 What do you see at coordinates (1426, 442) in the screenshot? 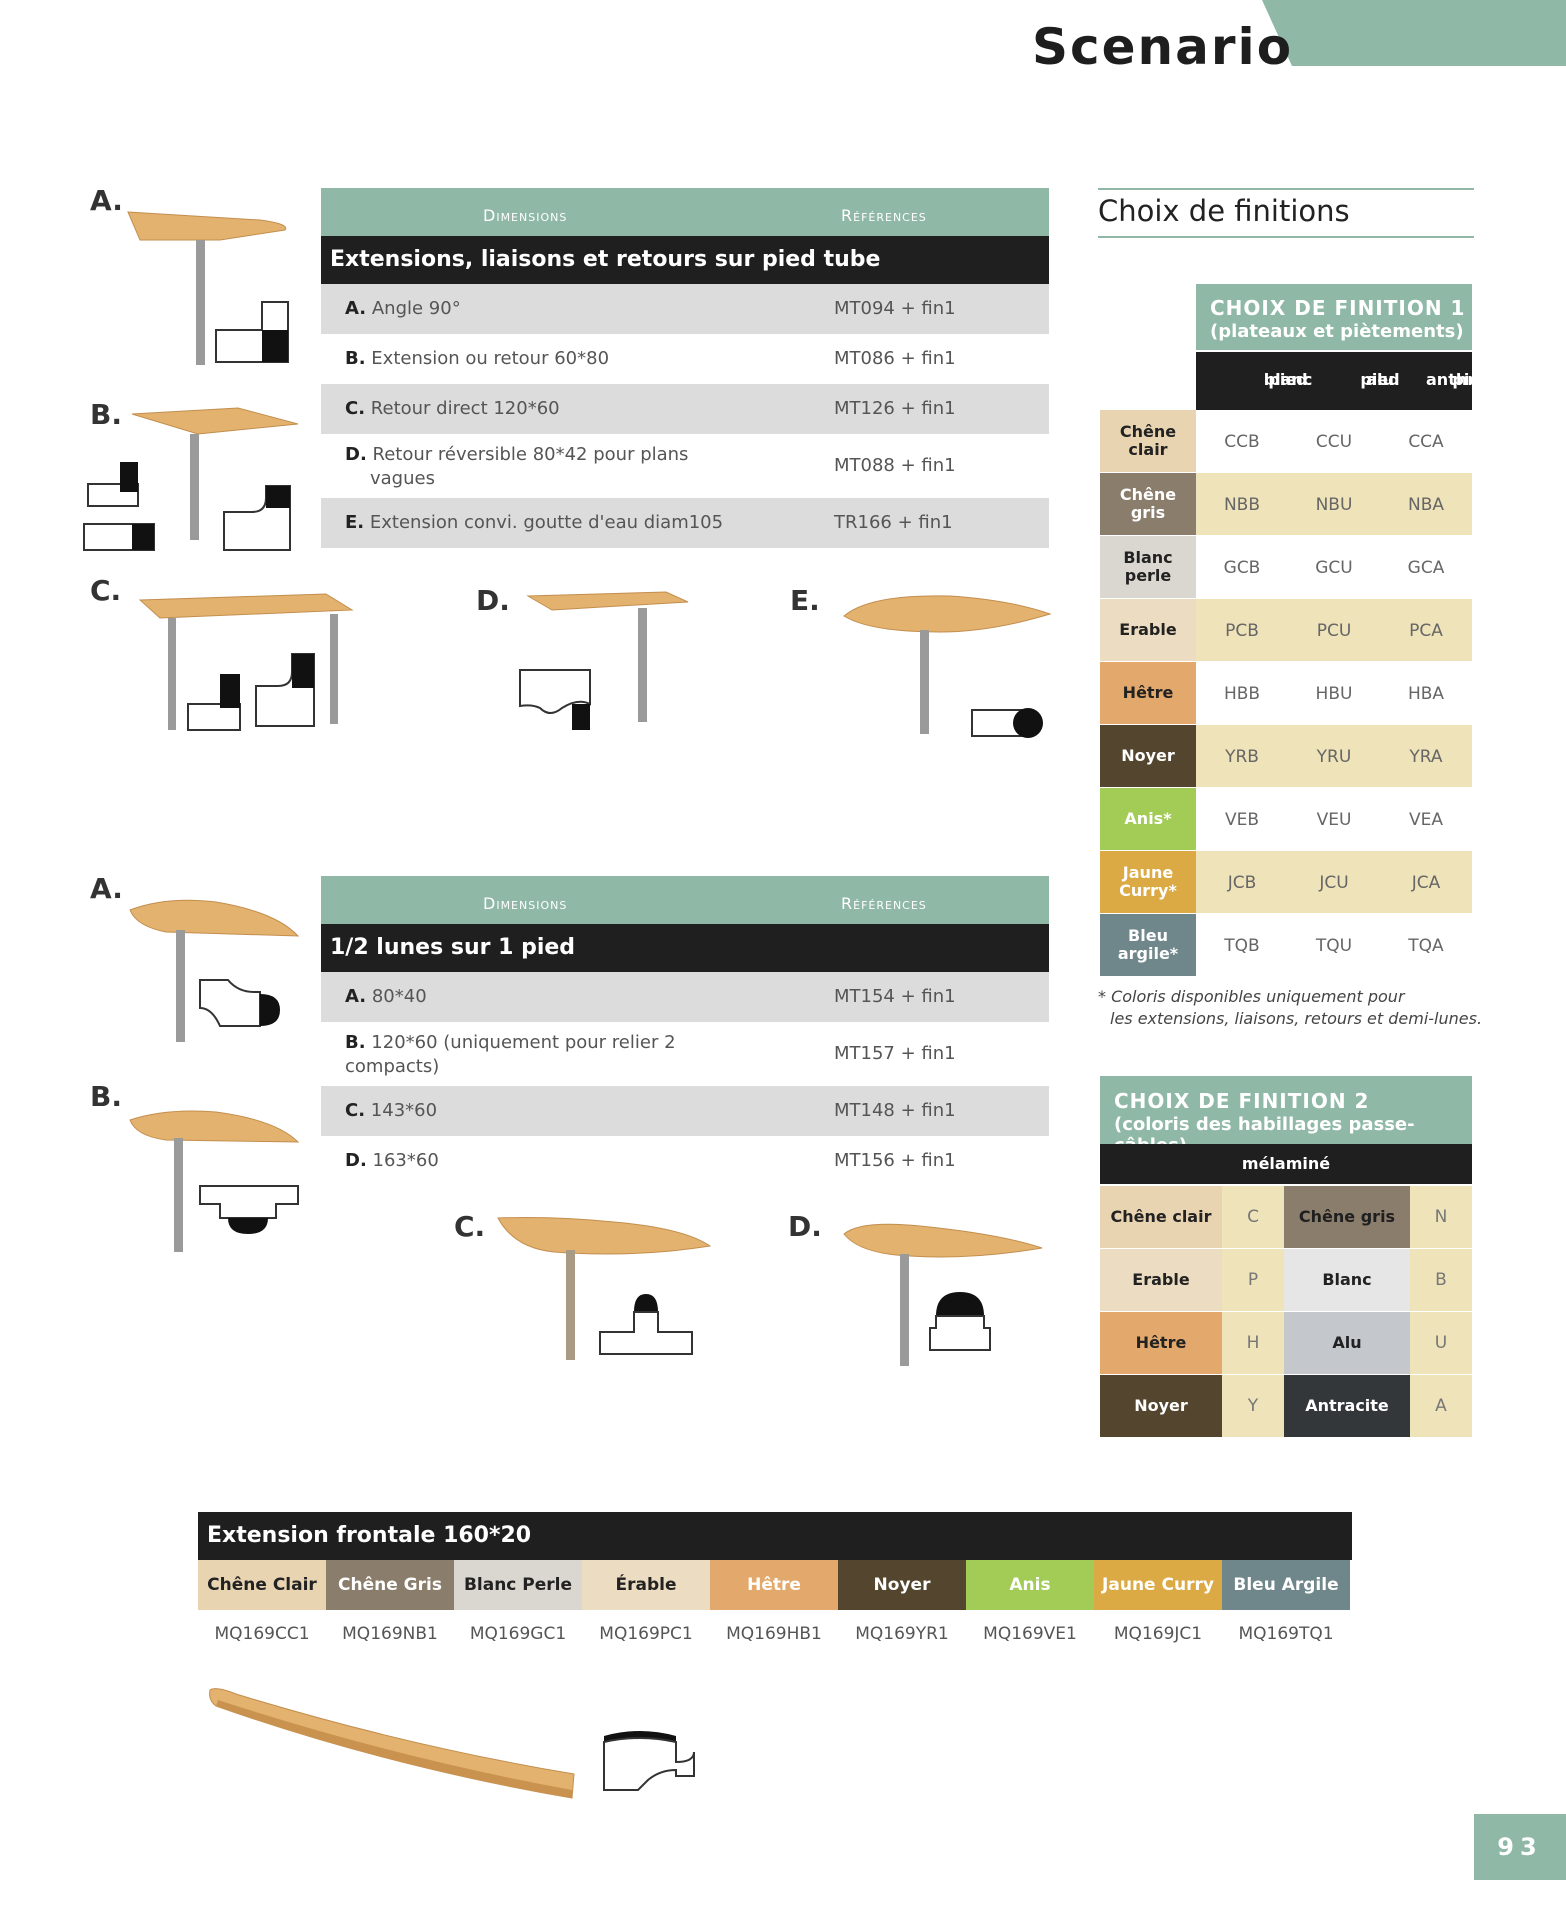
I see `finish-code: CCA` at bounding box center [1426, 442].